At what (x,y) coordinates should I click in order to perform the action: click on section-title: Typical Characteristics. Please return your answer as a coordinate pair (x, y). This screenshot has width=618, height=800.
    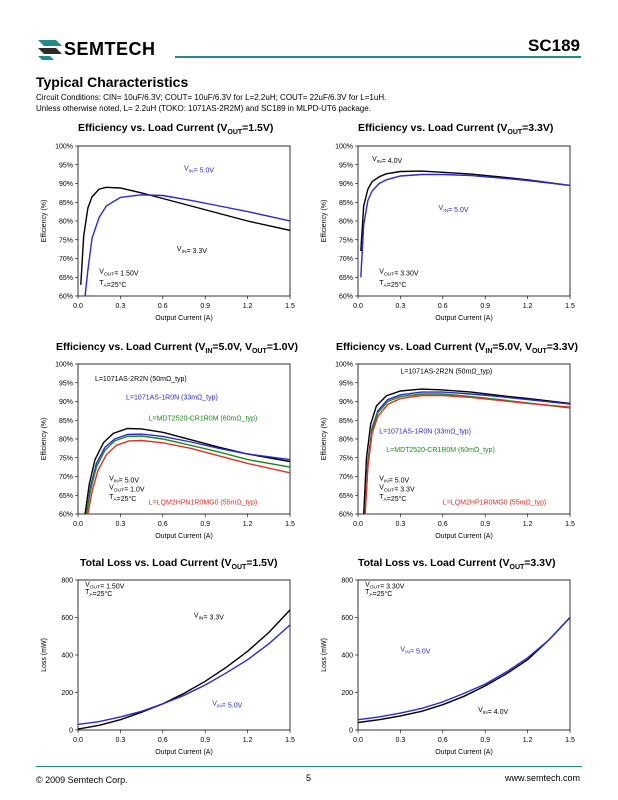
    Looking at the image, I should click on (112, 82).